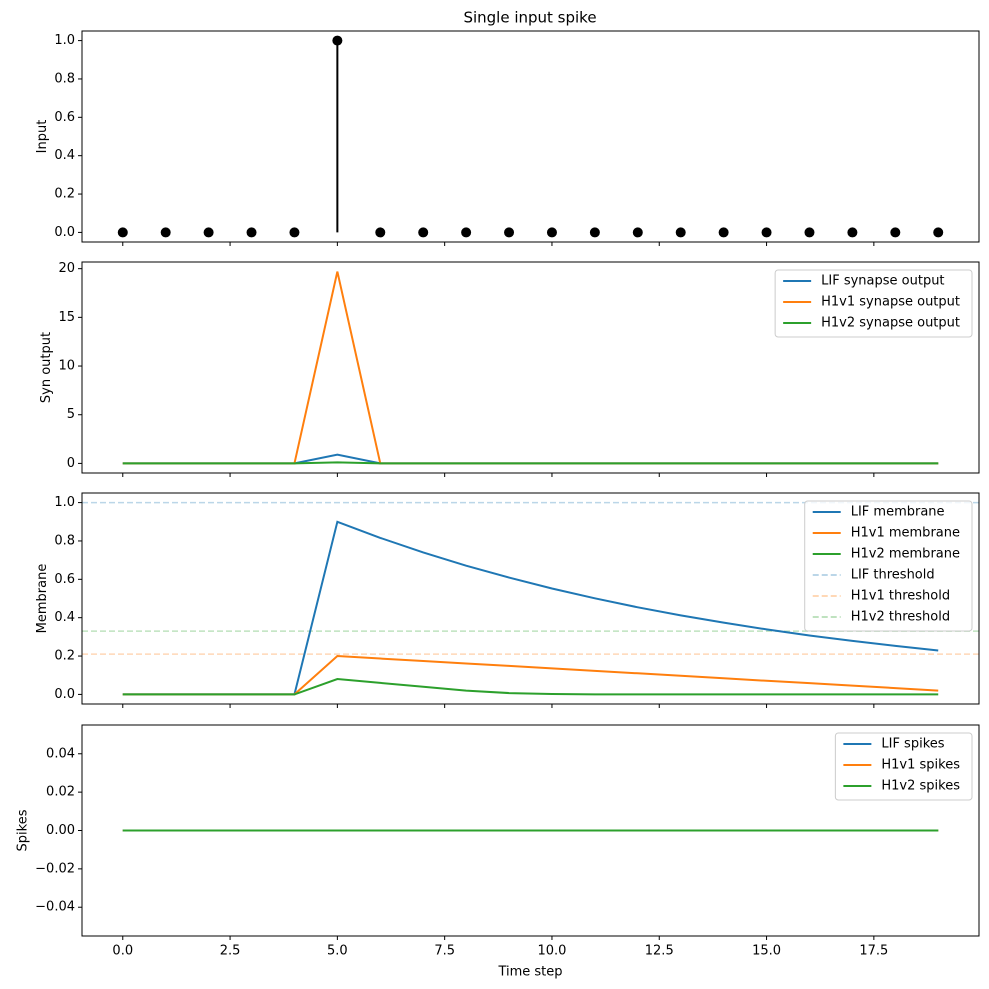  I want to click on legend-label: LIF membrane, so click(898, 512).